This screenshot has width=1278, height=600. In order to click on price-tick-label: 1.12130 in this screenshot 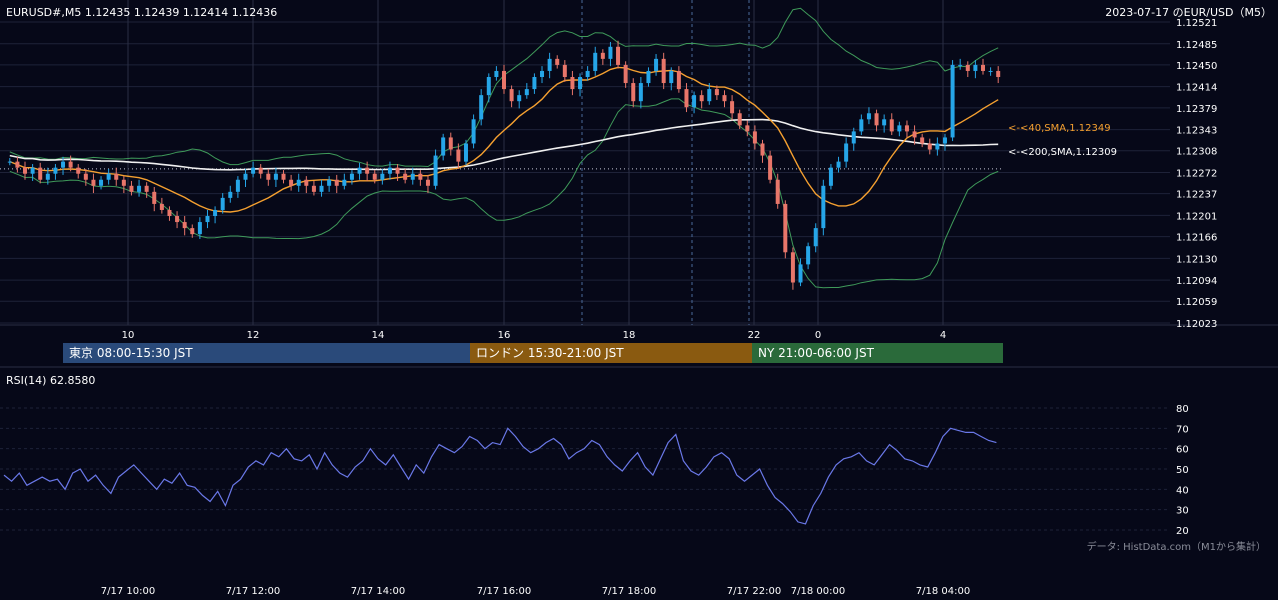, I will do `click(1196, 259)`.